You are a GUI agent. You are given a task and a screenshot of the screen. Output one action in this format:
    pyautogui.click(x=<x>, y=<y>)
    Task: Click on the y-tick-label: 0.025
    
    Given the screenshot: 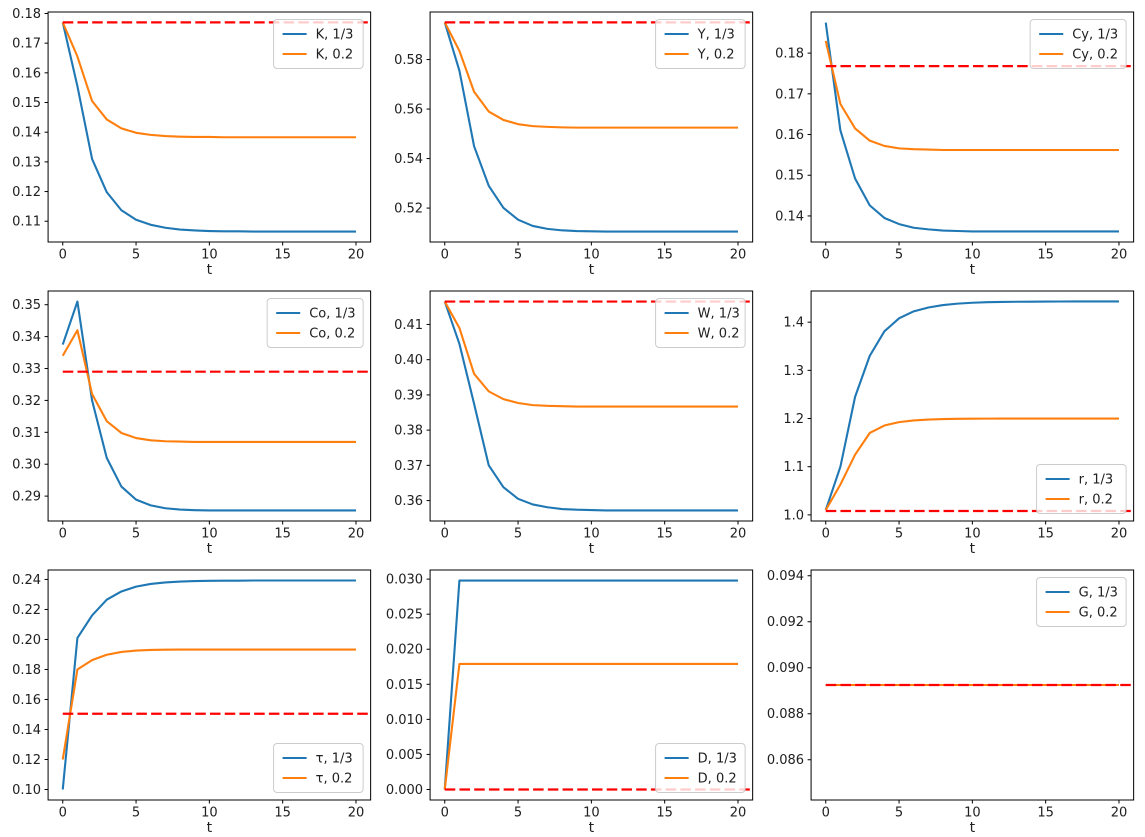 What is the action you would take?
    pyautogui.click(x=403, y=615)
    